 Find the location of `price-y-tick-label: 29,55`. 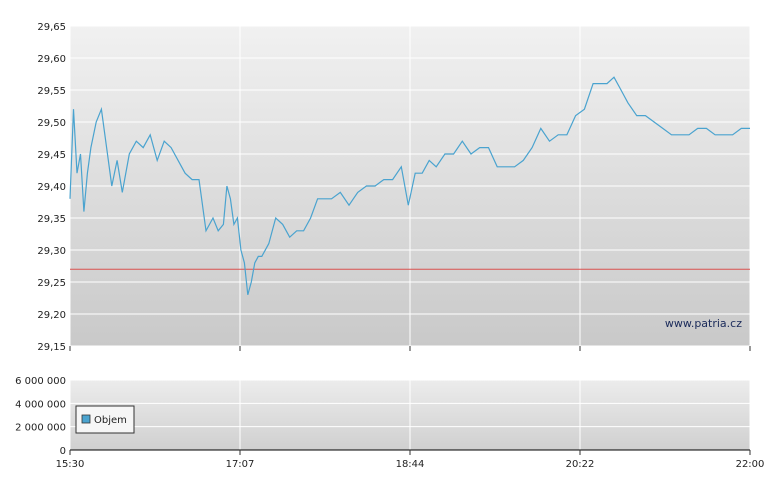

price-y-tick-label: 29,55 is located at coordinates (51, 91).